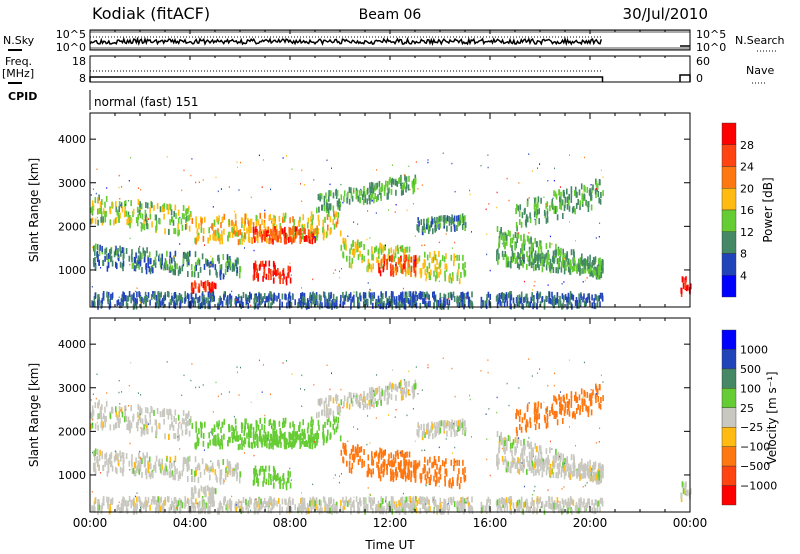 The height and width of the screenshot is (554, 800). Describe the element at coordinates (760, 70) in the screenshot. I see `nave-label: Nave` at that location.